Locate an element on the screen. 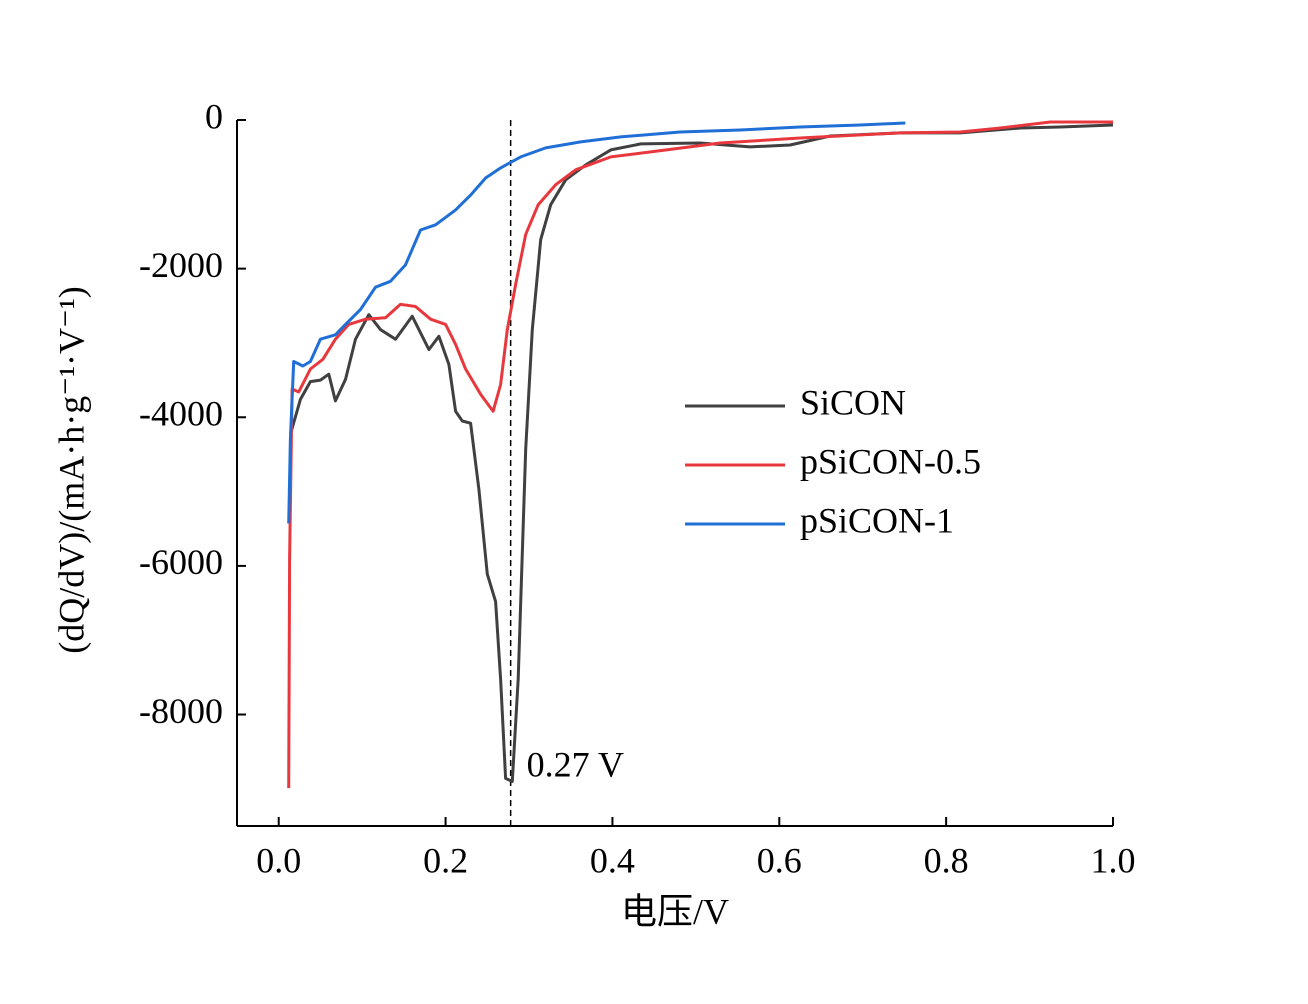 This screenshot has height=1004, width=1308. y-tick-label: -6000 is located at coordinates (181, 562).